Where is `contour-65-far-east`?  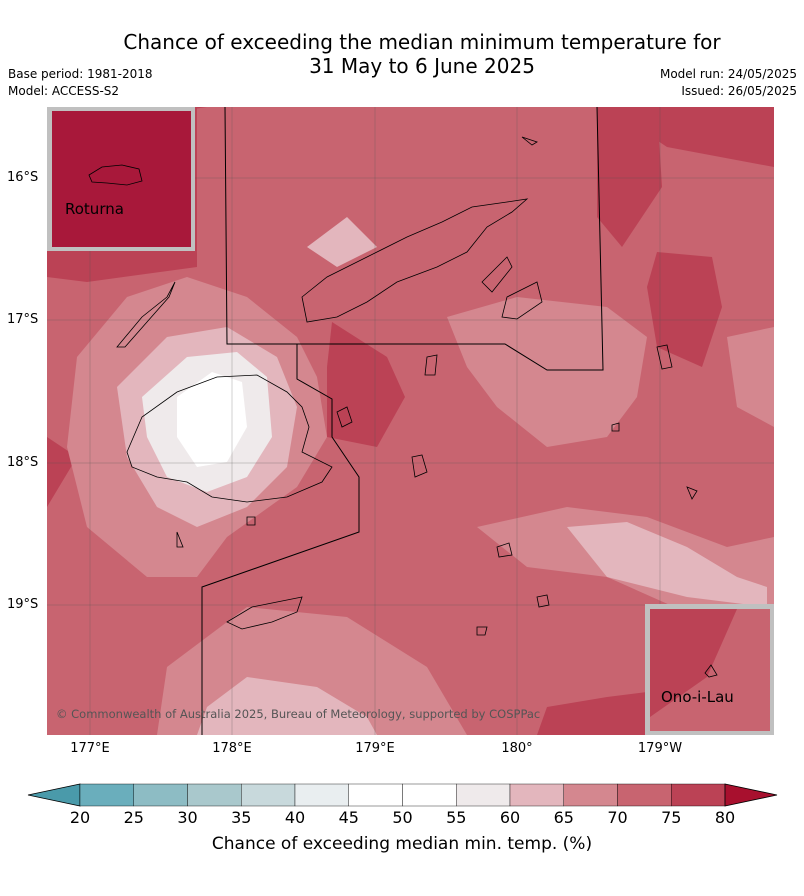 contour-65-far-east is located at coordinates (750, 377).